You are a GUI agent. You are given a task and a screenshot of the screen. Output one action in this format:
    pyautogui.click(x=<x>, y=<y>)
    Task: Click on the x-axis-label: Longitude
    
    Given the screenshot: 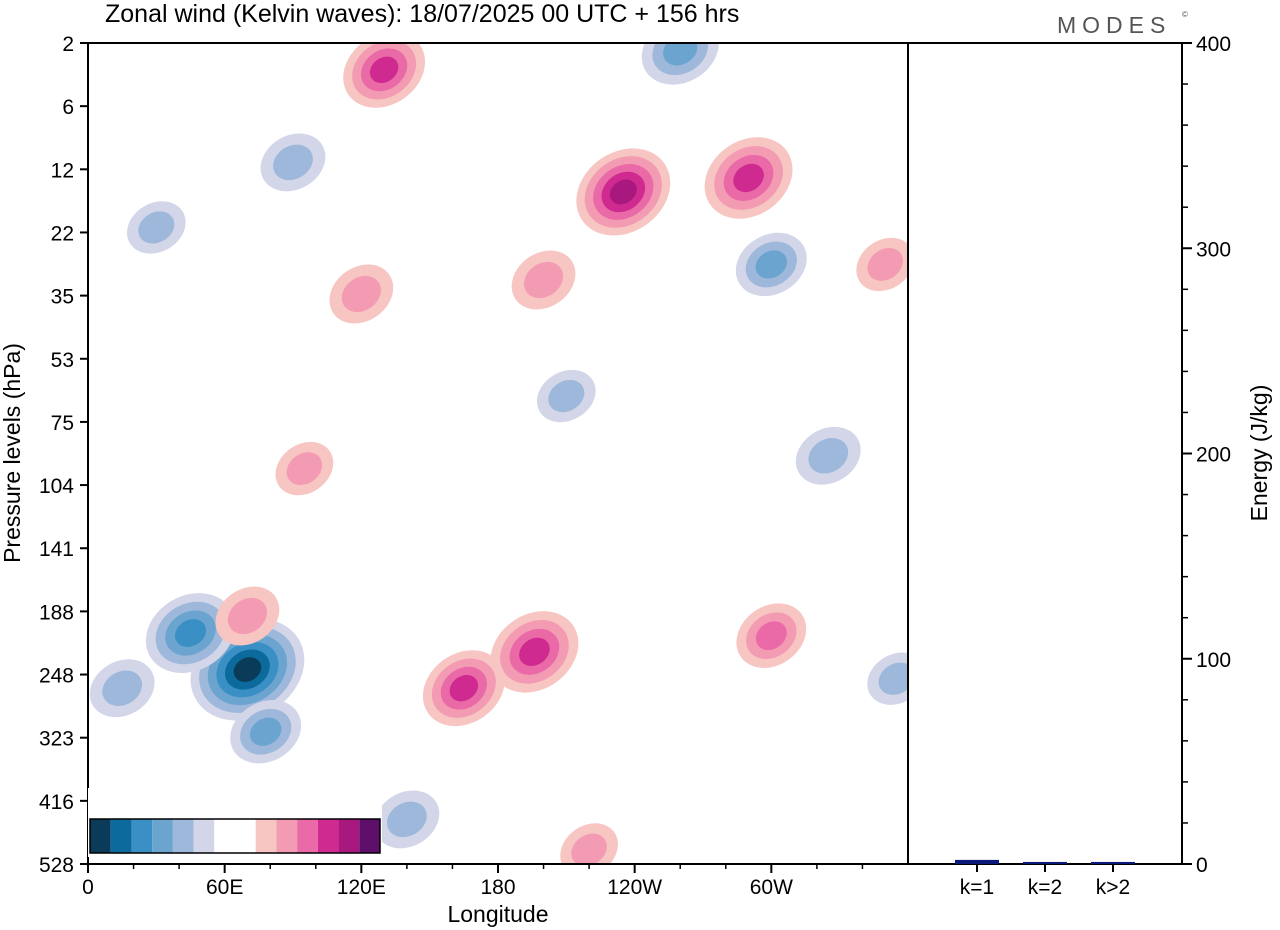 What is the action you would take?
    pyautogui.click(x=497, y=914)
    